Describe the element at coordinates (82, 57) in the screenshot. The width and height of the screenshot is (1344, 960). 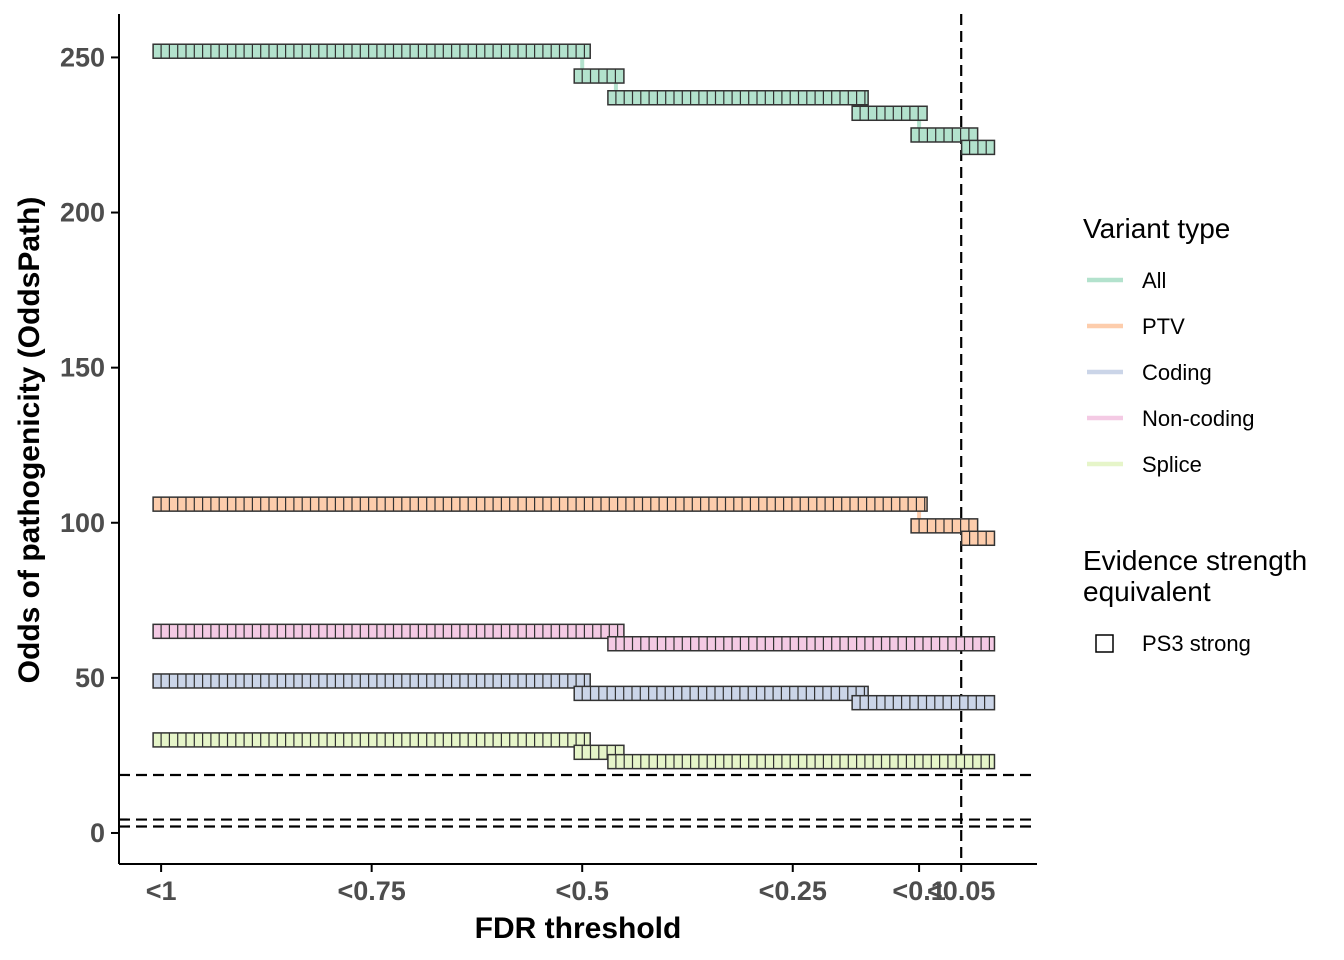
I see `y-tick-label: 250` at that location.